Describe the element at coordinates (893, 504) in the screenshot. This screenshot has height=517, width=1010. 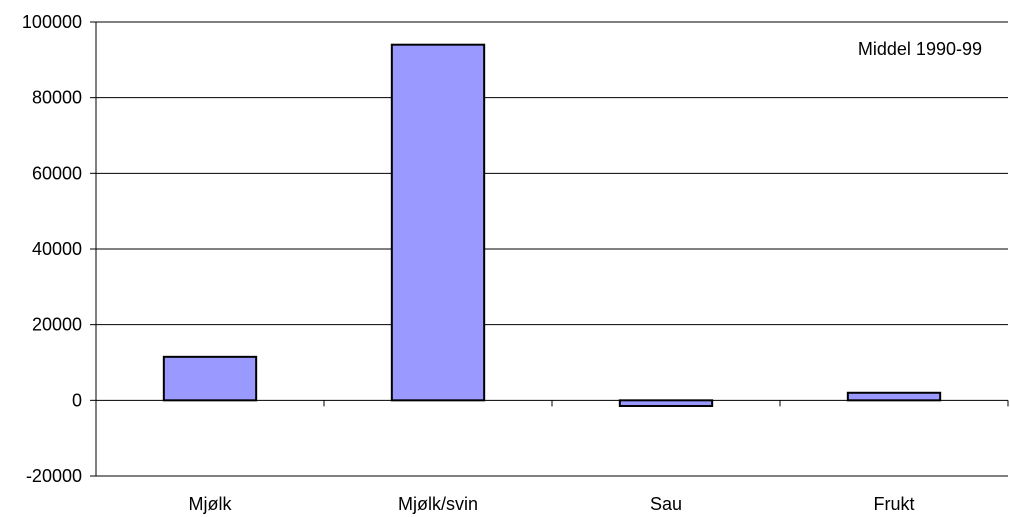
I see `x-tick-label: Frukt` at that location.